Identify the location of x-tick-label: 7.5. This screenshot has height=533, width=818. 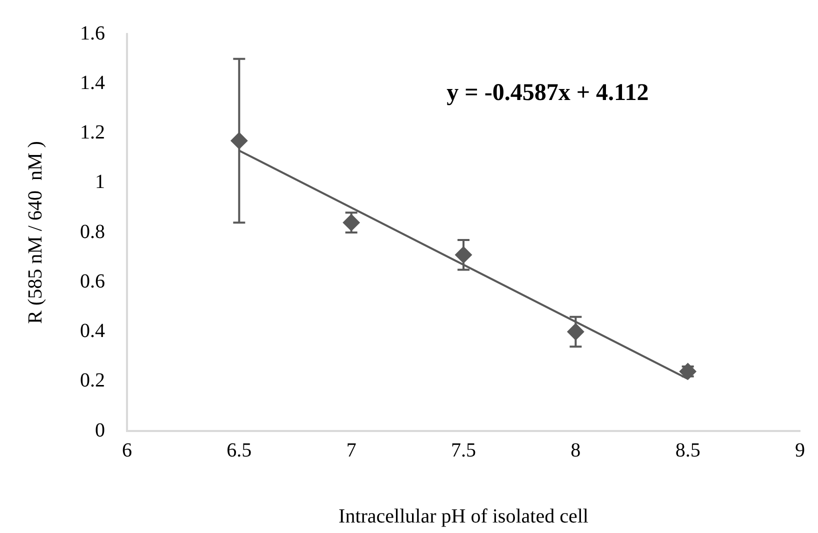
(463, 450).